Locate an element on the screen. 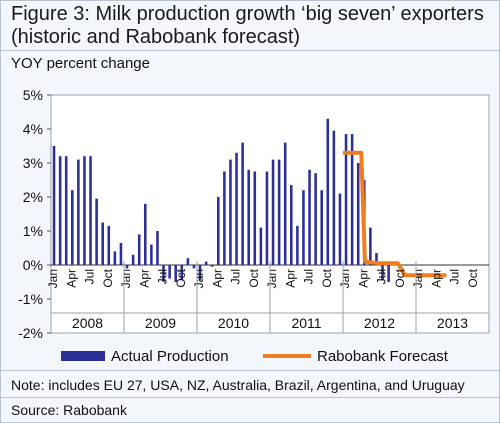 Image resolution: width=500 pixels, height=423 pixels. y-tick-label: 5% is located at coordinates (33, 95).